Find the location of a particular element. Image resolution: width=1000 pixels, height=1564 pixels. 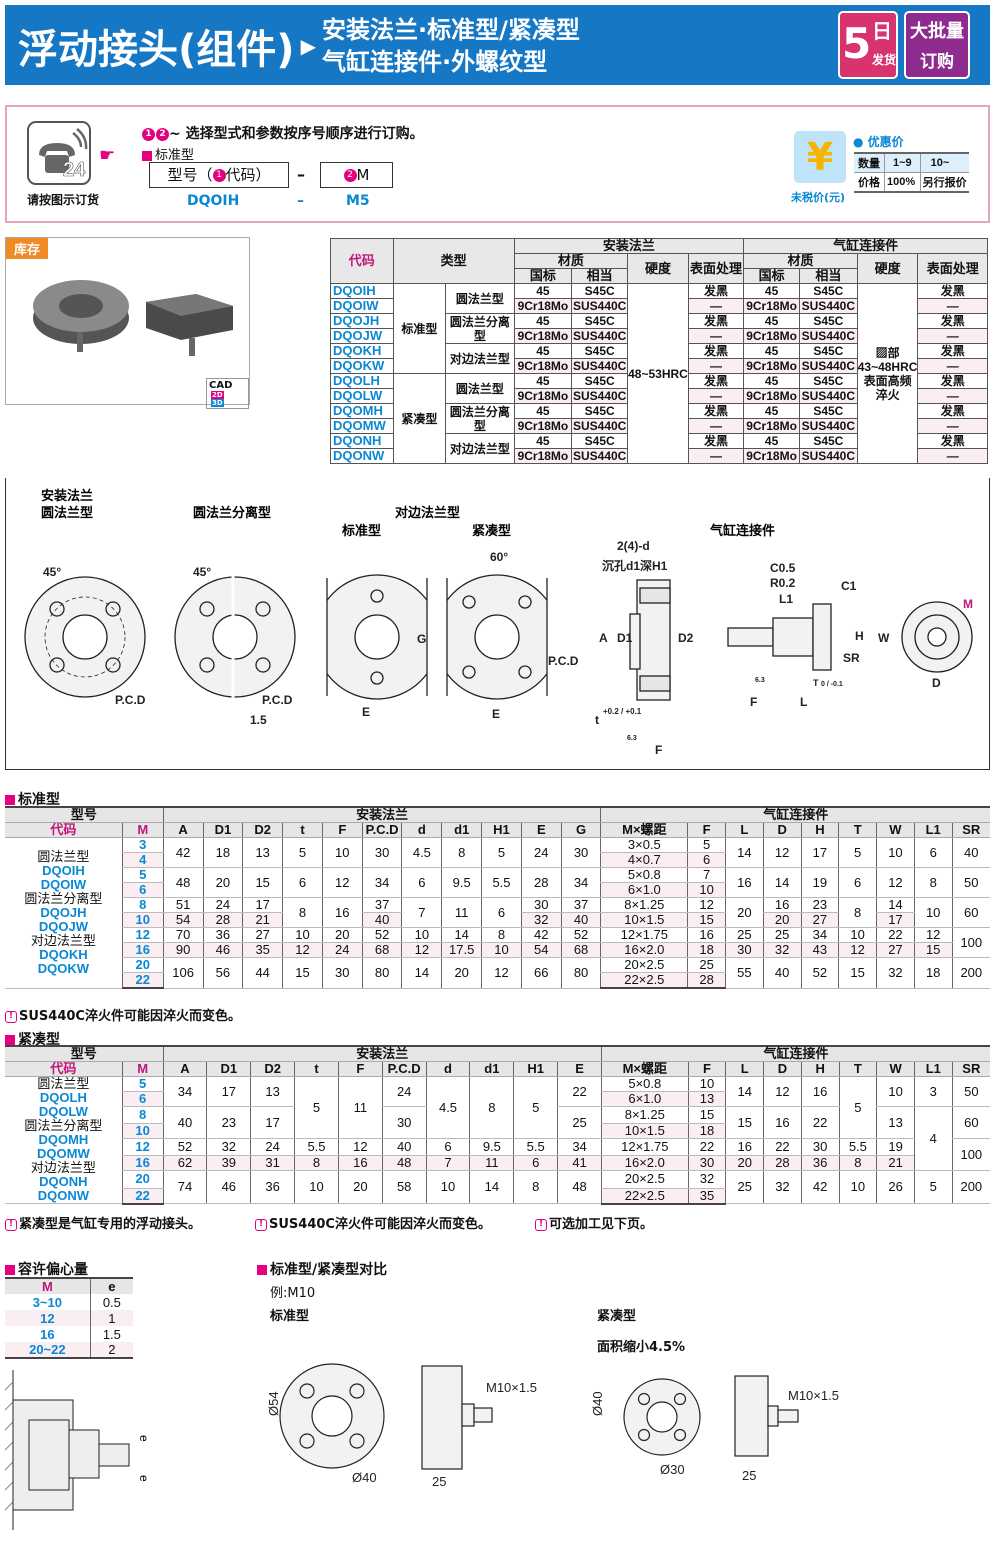

dim-E: E is located at coordinates (496, 714).